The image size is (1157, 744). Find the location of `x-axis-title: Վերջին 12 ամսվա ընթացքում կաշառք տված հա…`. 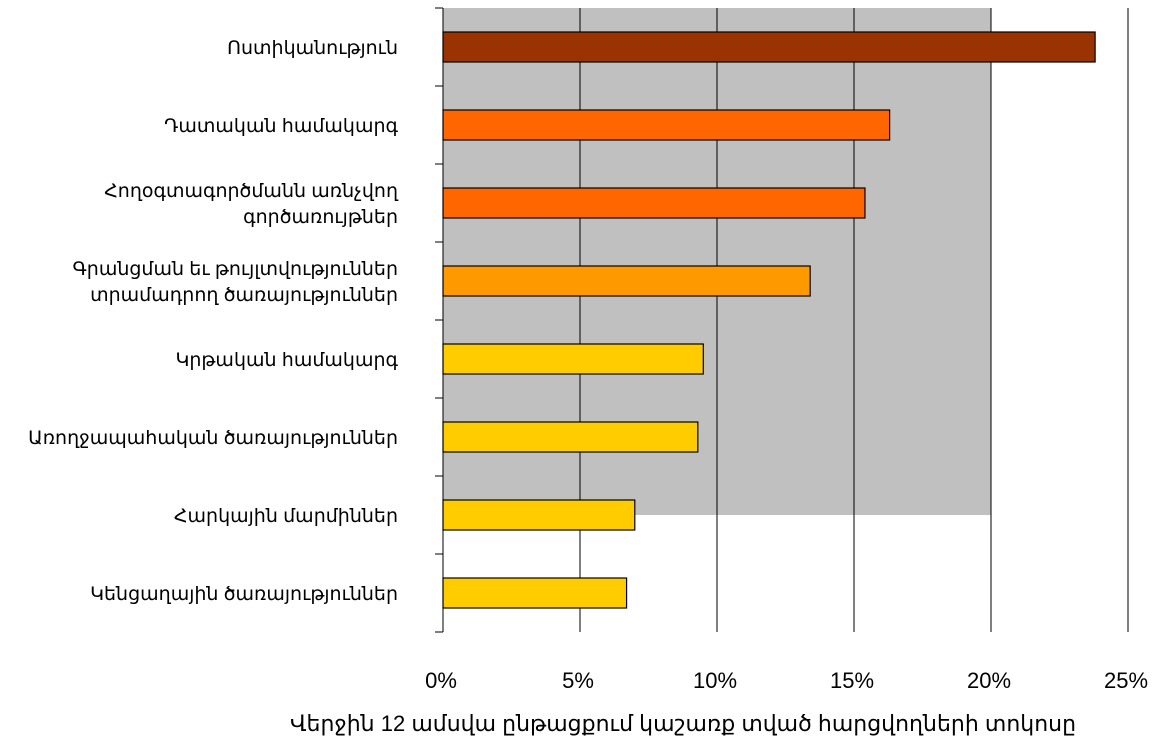

x-axis-title: Վերջին 12 ամսվա ընթացքում կաշառք տված հա… is located at coordinates (683, 723).